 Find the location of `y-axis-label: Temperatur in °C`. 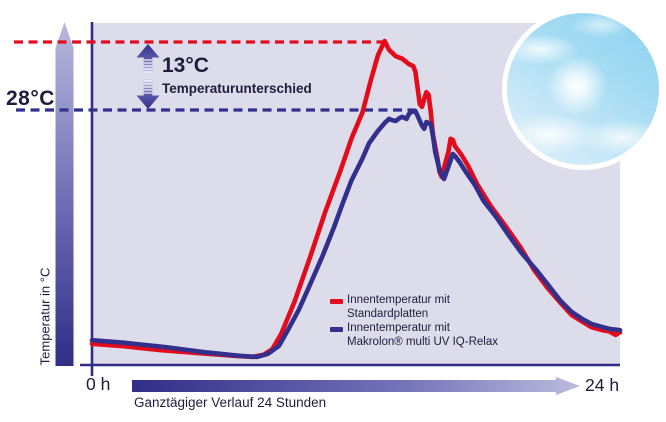

y-axis-label: Temperatur in °C is located at coordinates (45, 316).